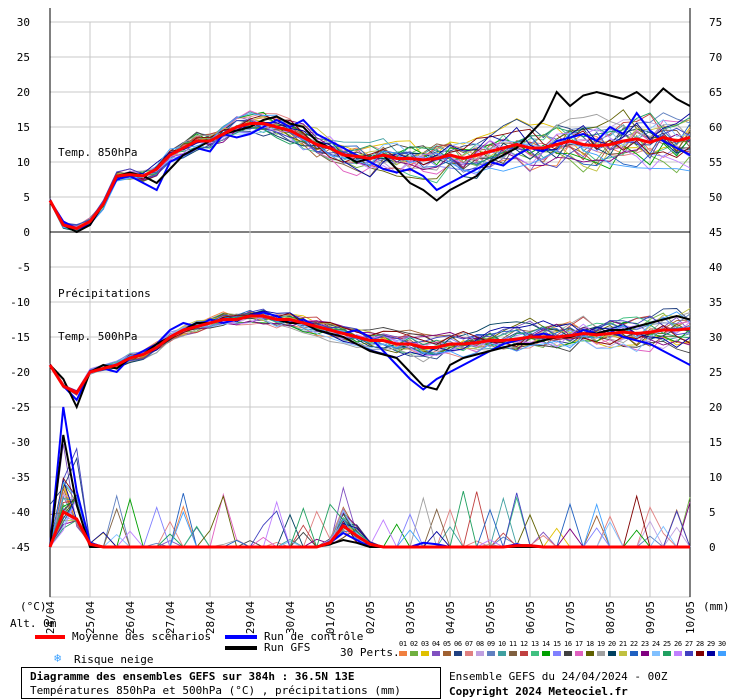 The image size is (740, 700). Describe the element at coordinates (241, 648) in the screenshot. I see `legend-gfs-swatch` at that location.